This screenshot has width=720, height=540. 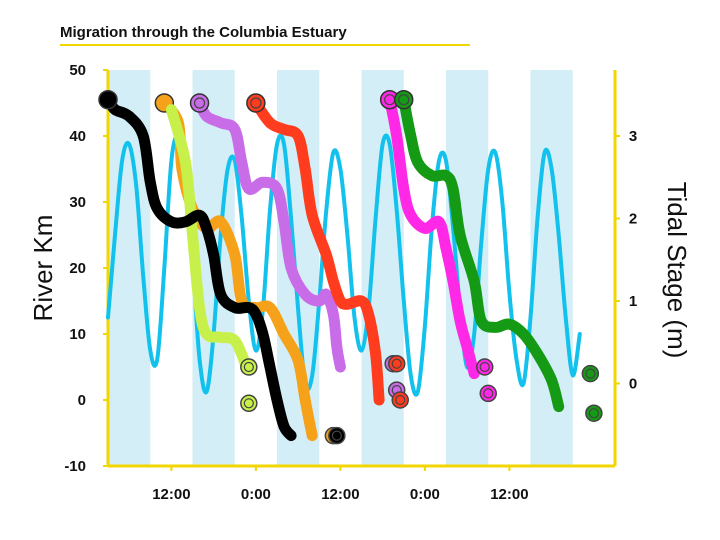 I want to click on y-tick-label: 50, so click(x=77, y=70).